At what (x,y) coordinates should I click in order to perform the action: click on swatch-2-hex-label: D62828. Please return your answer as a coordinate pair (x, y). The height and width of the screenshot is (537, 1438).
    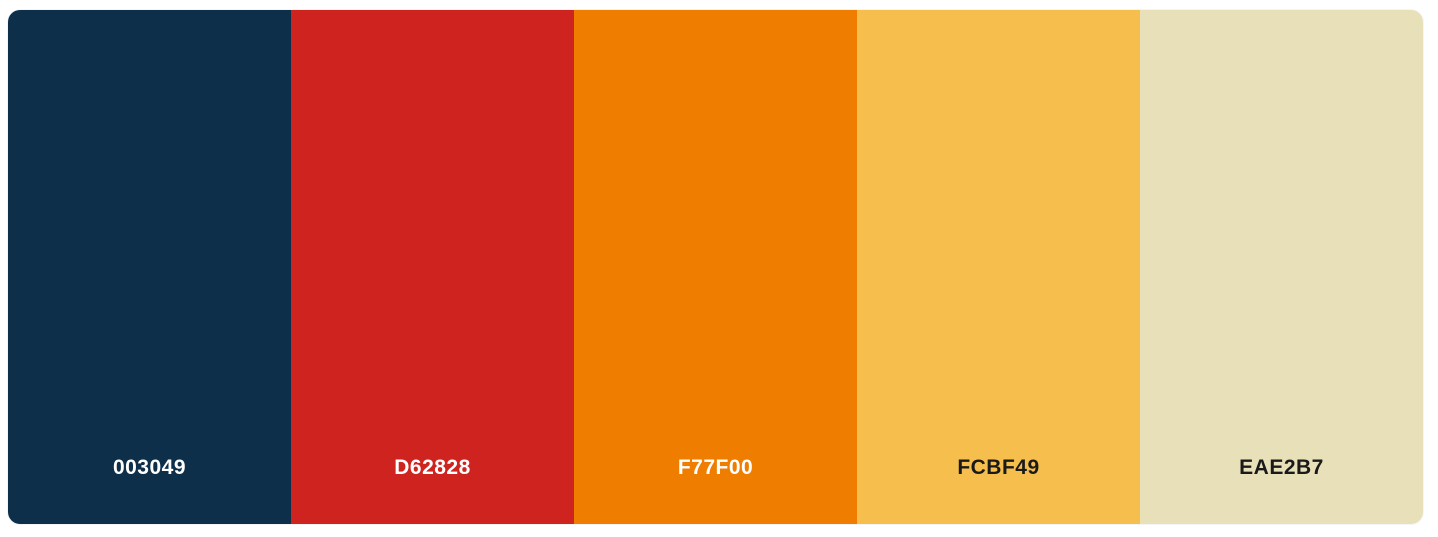
    Looking at the image, I should click on (432, 467).